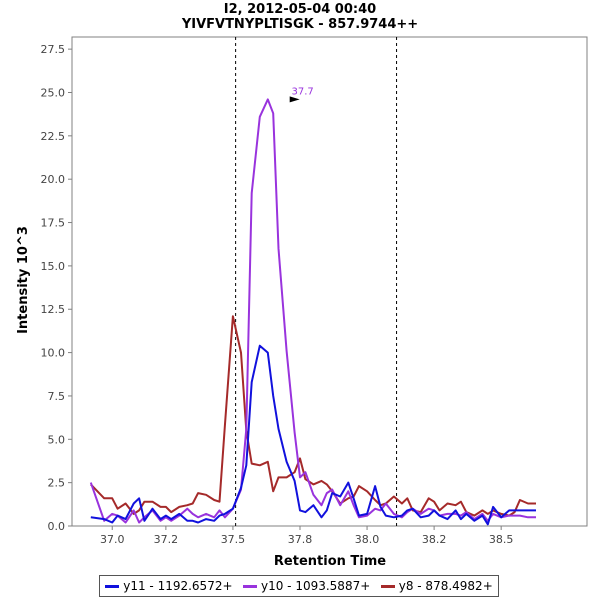 The height and width of the screenshot is (600, 600). I want to click on y-tick-label: 12.5, so click(53, 309).